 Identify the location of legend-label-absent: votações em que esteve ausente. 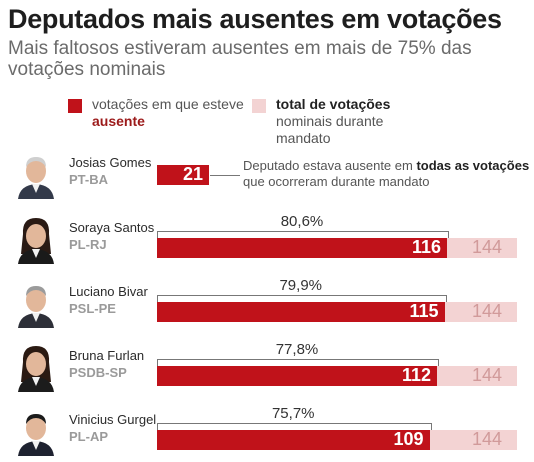
(168, 112).